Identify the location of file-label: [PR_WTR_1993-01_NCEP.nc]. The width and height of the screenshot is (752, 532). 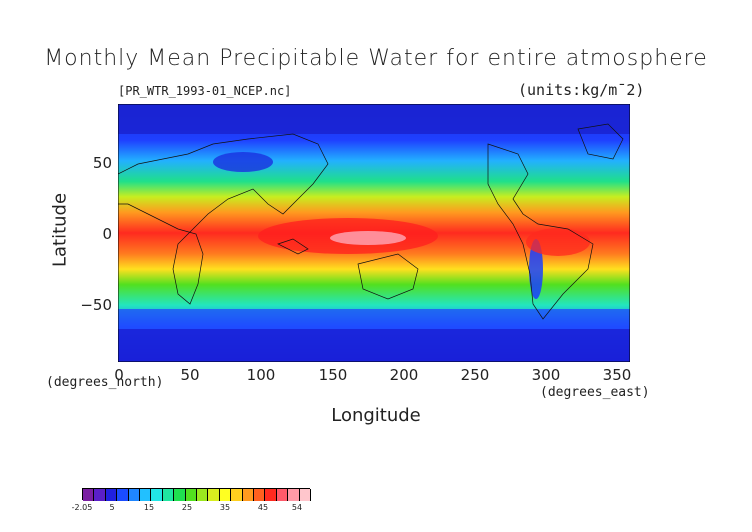
(205, 91).